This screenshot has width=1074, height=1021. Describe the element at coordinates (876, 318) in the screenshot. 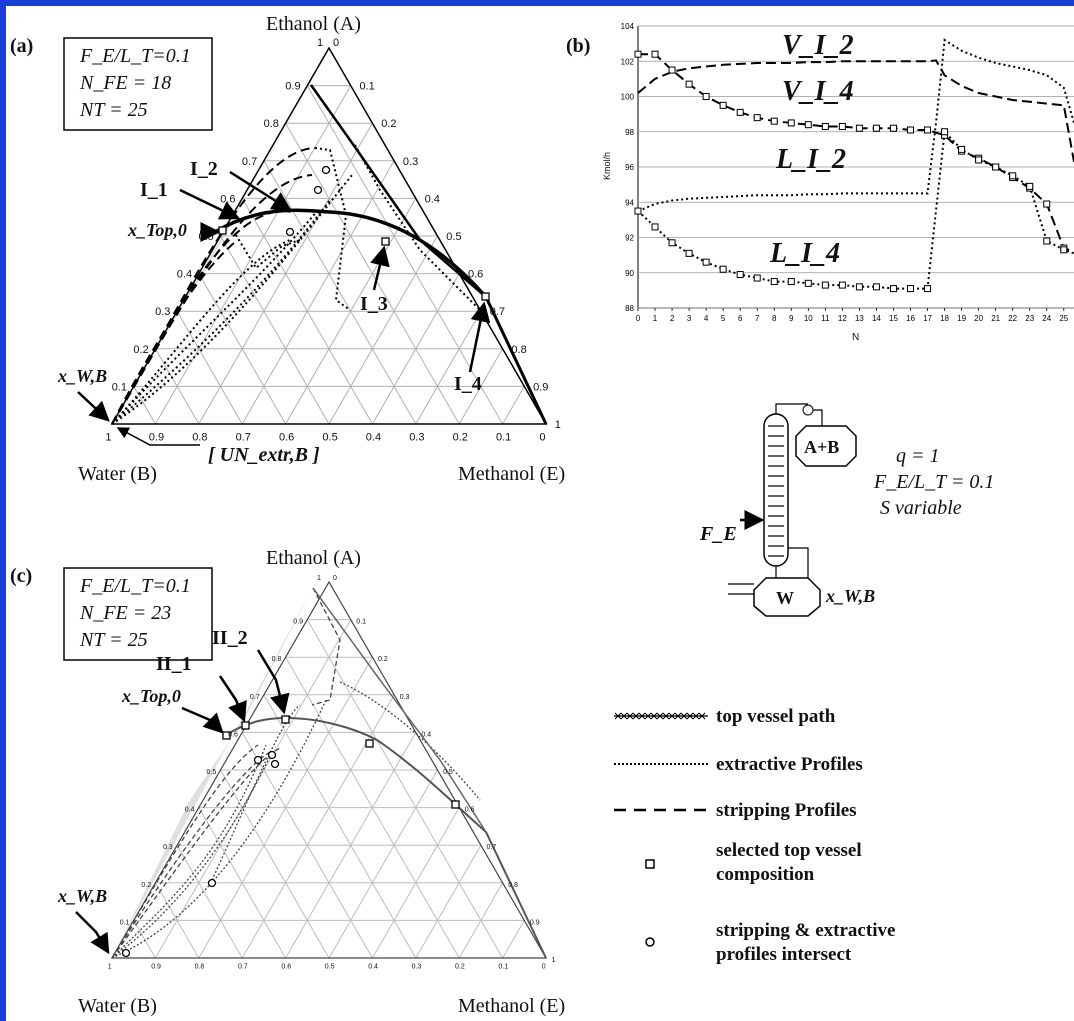

I see `x-tick-label: 14` at that location.